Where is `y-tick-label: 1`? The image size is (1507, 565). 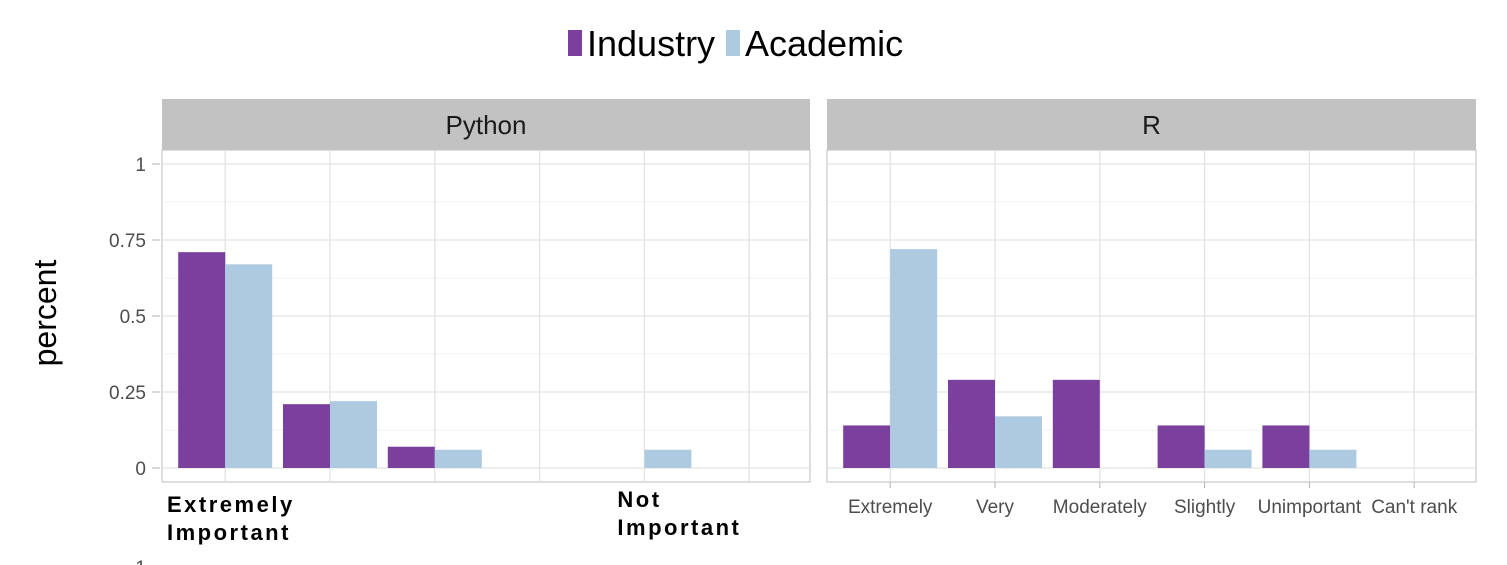
y-tick-label: 1 is located at coordinates (140, 165).